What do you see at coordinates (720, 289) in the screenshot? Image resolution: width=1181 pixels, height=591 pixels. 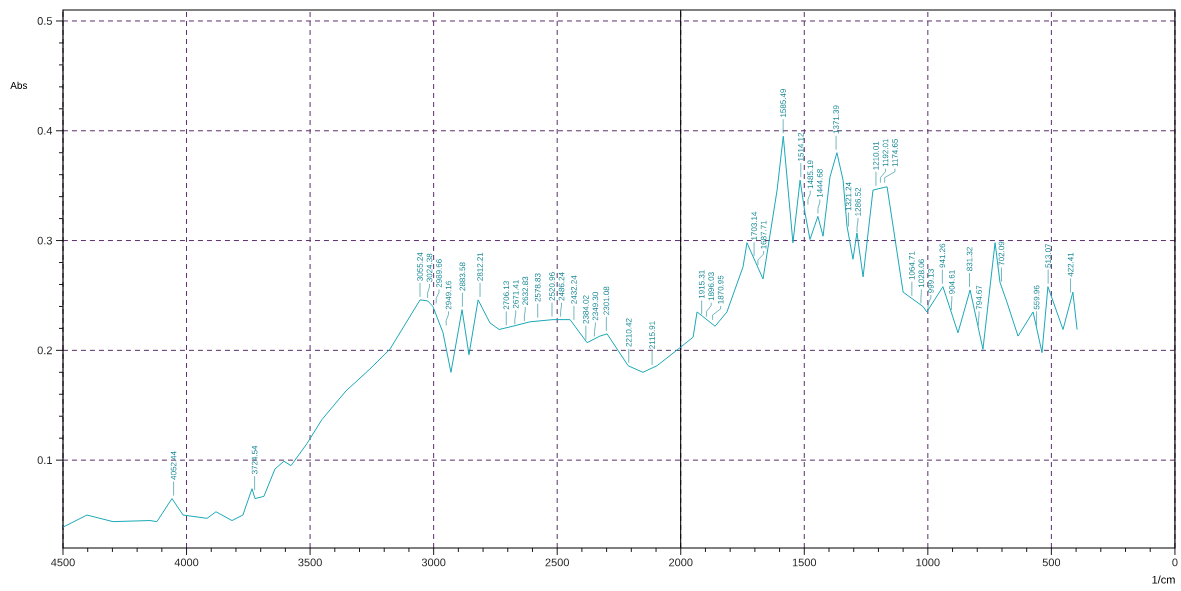 I see `annotation: 1870.95` at bounding box center [720, 289].